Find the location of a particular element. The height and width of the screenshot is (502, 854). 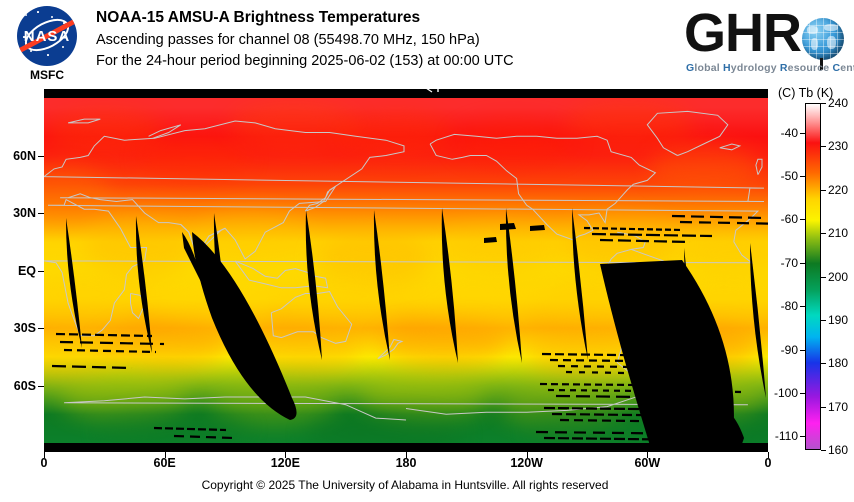

y-axis-label: 60S is located at coordinates (24, 385).